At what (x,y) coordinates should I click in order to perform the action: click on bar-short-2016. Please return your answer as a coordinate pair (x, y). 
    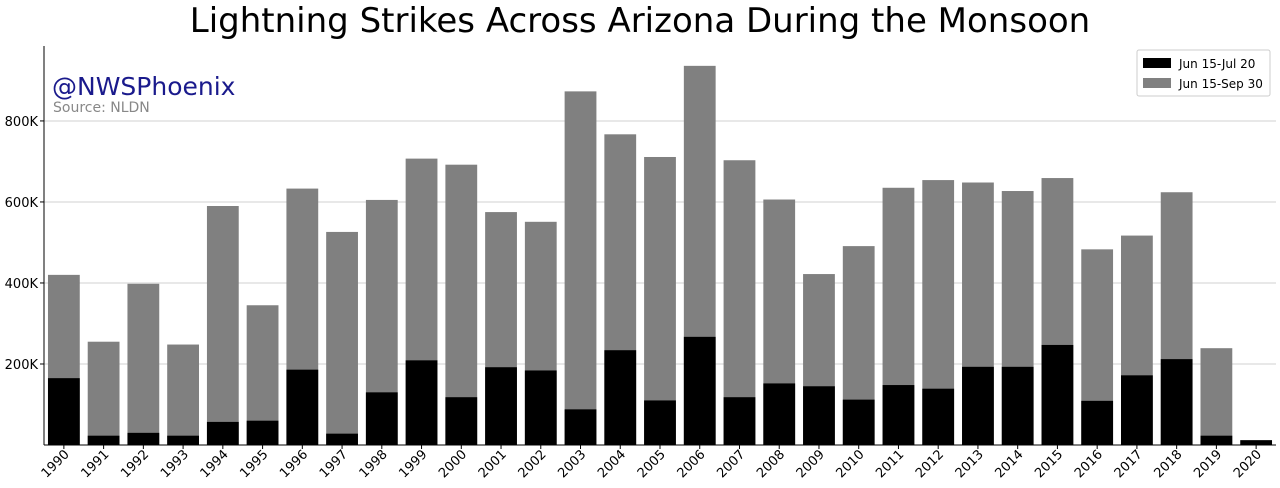
    Looking at the image, I should click on (1097, 422).